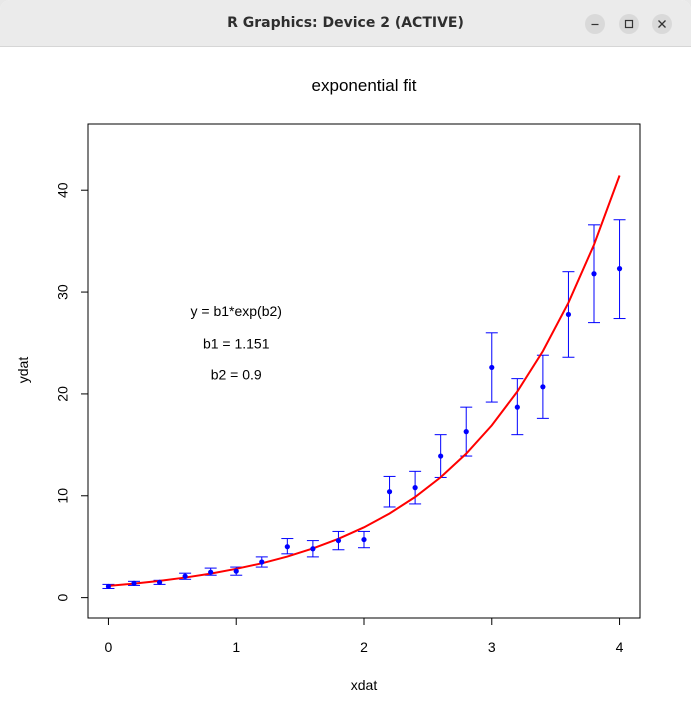 The height and width of the screenshot is (726, 691). I want to click on x-tick-label: 0, so click(109, 647).